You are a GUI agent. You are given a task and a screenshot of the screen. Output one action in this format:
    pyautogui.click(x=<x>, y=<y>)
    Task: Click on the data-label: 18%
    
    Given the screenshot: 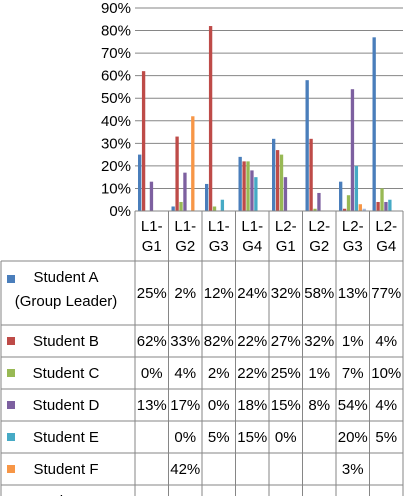 What is the action you would take?
    pyautogui.click(x=252, y=405)
    